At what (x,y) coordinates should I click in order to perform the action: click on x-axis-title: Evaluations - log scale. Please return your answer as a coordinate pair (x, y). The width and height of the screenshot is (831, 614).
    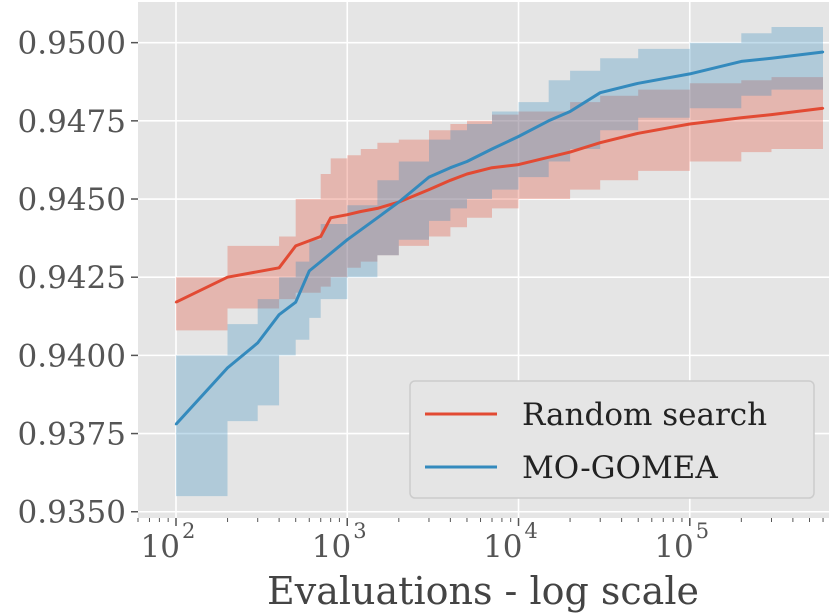
    Looking at the image, I should click on (483, 591).